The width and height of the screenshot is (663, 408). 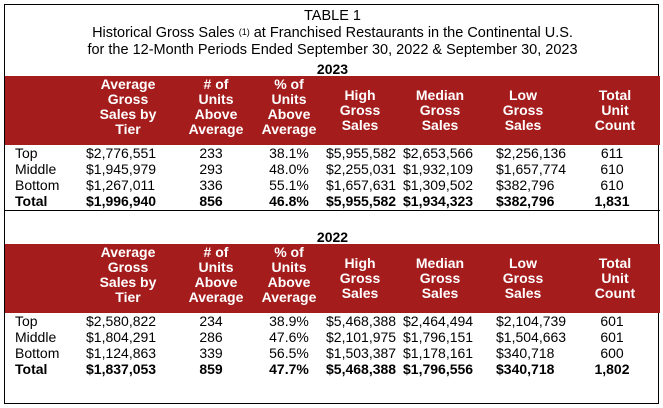 What do you see at coordinates (211, 153) in the screenshot?
I see `cell-units: 233` at bounding box center [211, 153].